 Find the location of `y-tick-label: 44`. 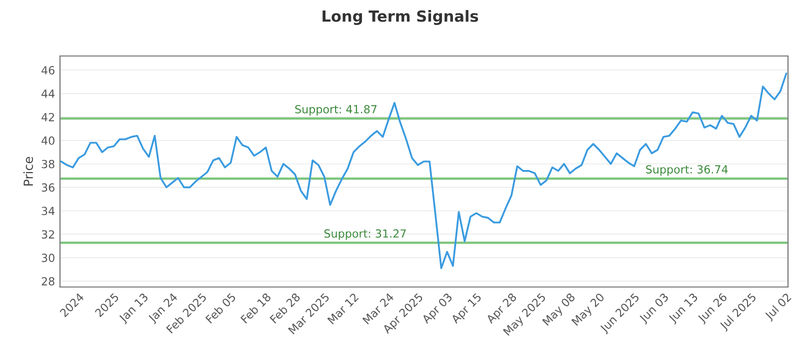

y-tick-label: 44 is located at coordinates (48, 94).